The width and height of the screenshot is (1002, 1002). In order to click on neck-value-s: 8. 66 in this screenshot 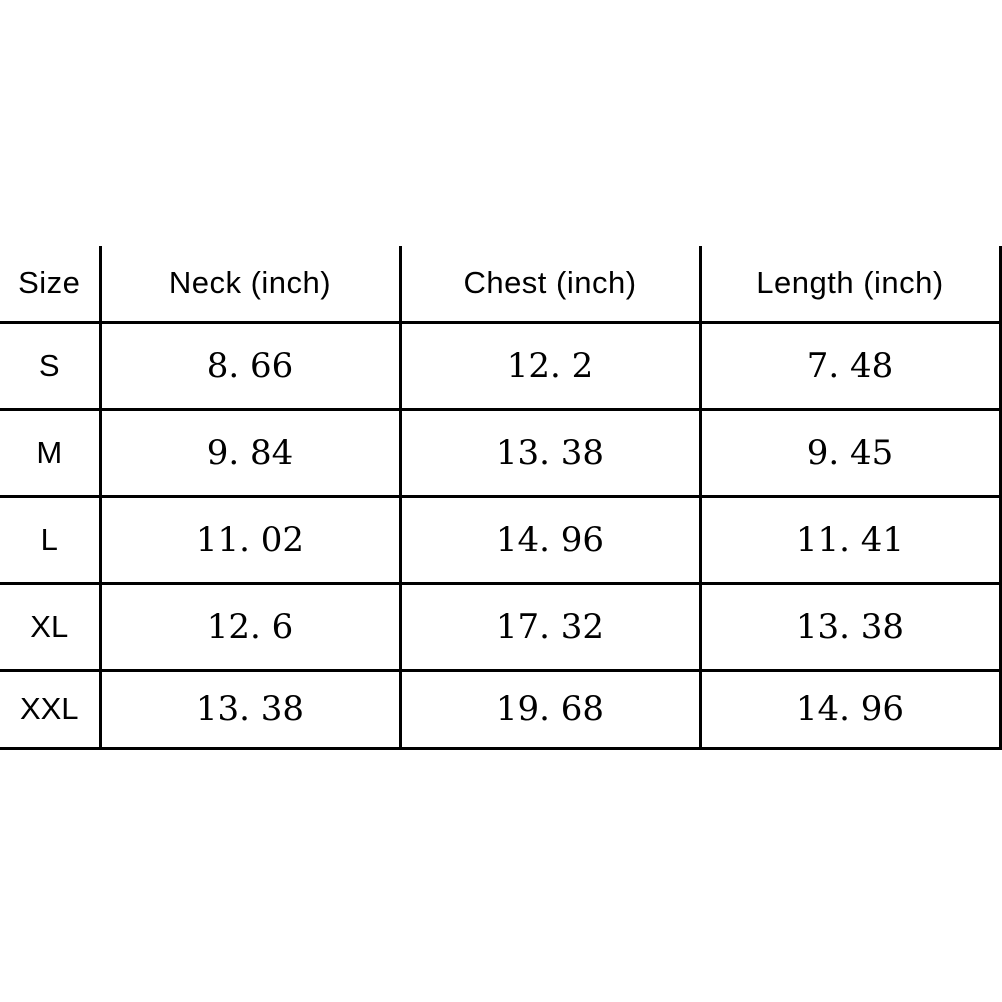, I will do `click(250, 365)`.